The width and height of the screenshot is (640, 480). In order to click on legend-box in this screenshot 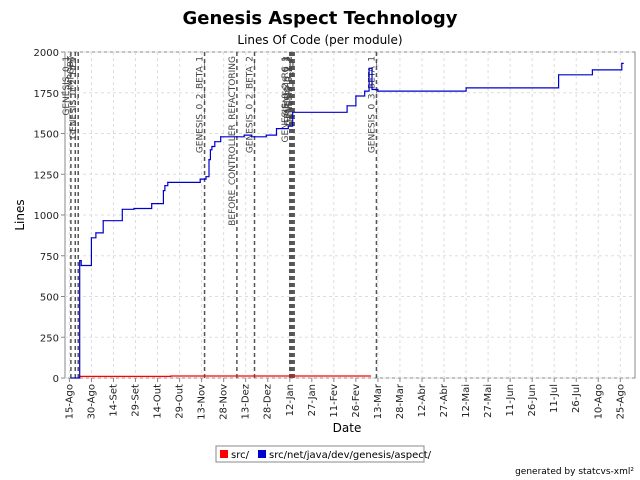, I will do `click(320, 454)`.